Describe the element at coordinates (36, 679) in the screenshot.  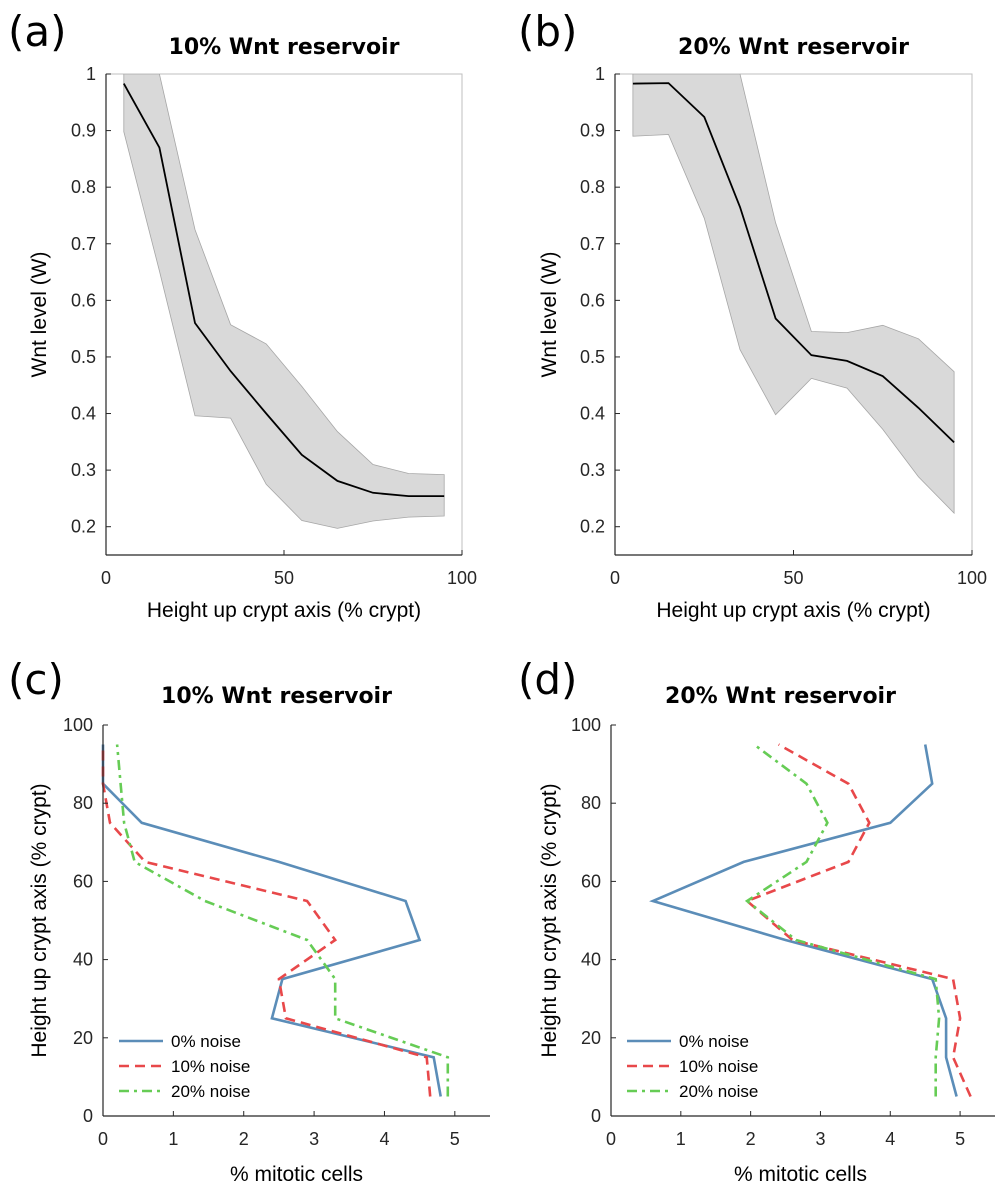
I see `panel-label: (c)` at that location.